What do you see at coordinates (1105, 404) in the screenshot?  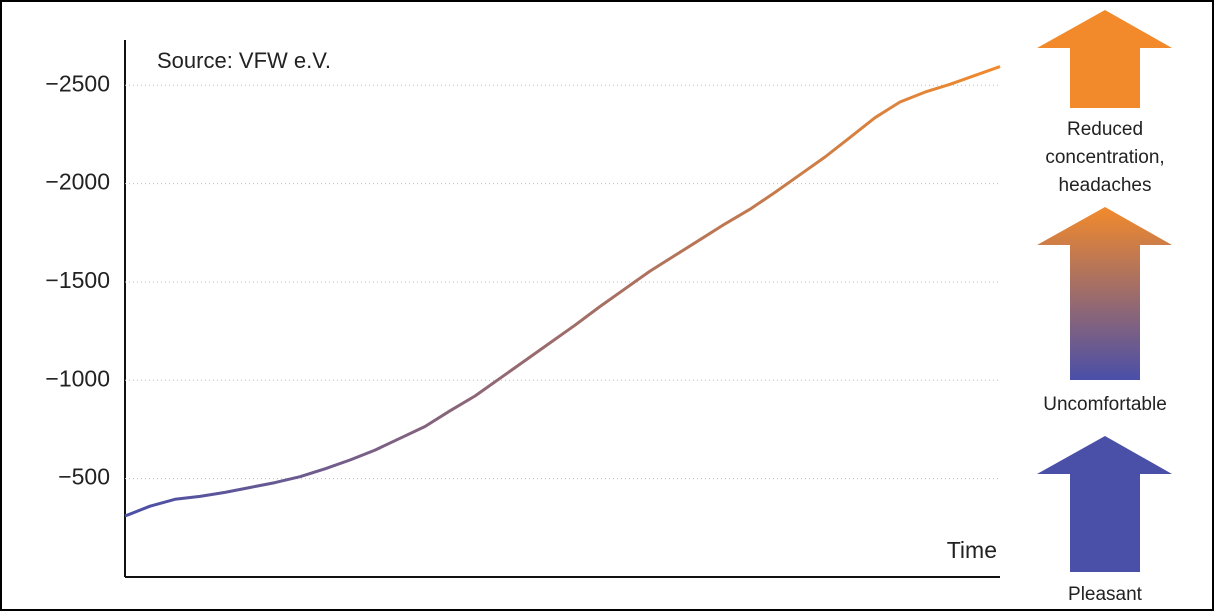 I see `level-label: Uncomfortable` at bounding box center [1105, 404].